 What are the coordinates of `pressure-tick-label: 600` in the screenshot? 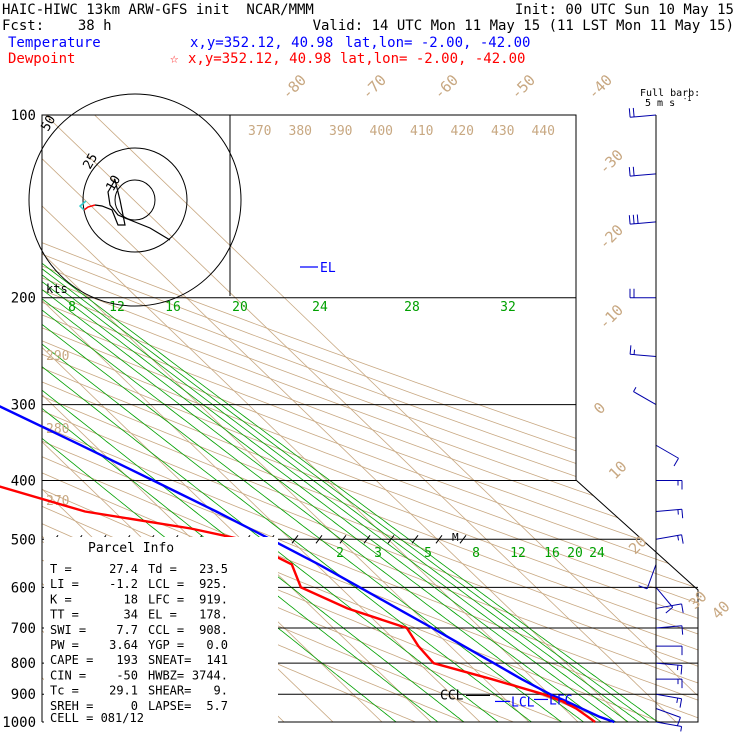 It's located at (23, 588).